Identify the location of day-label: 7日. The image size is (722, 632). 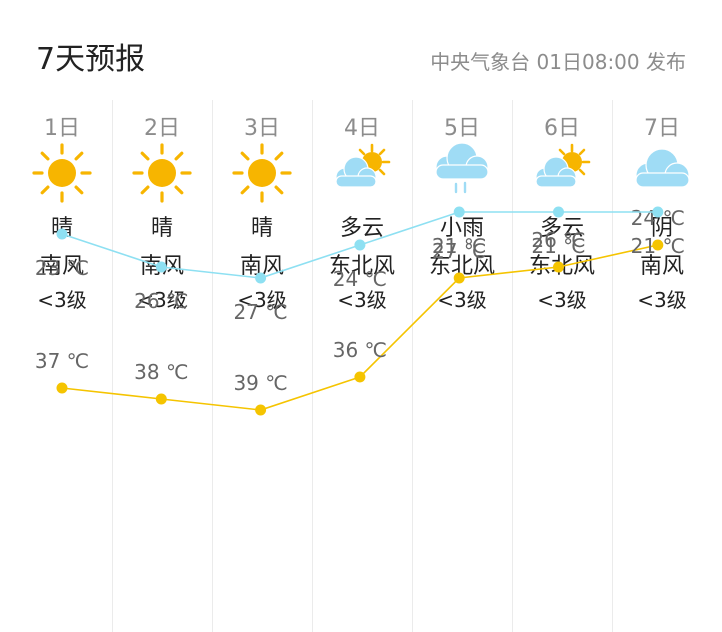
(662, 128).